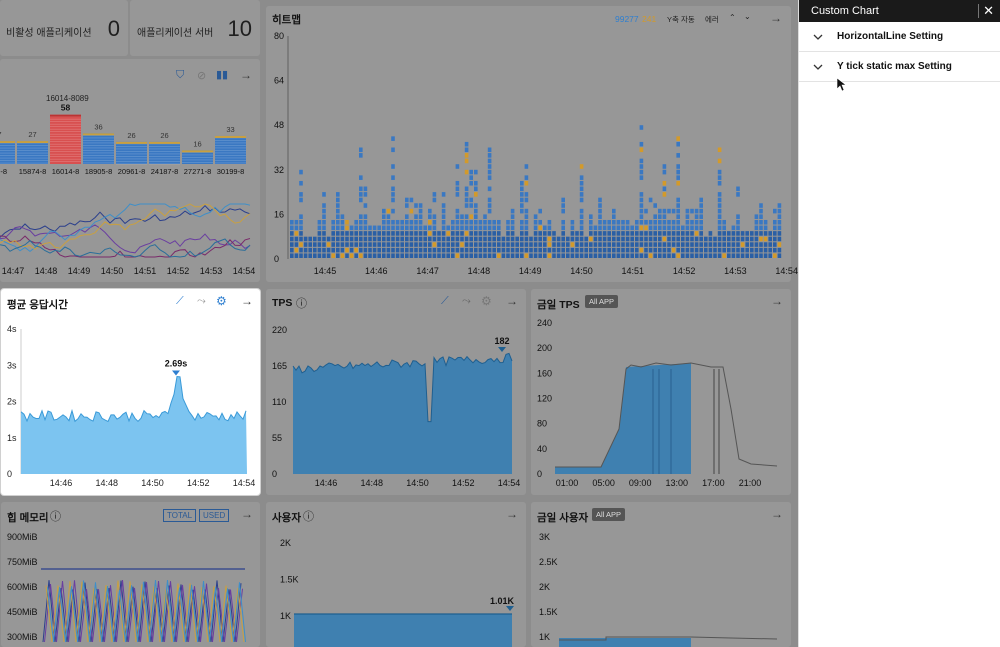 Image resolution: width=1000 pixels, height=647 pixels. I want to click on y-axis-auto-button: Y축 자동, so click(681, 19).